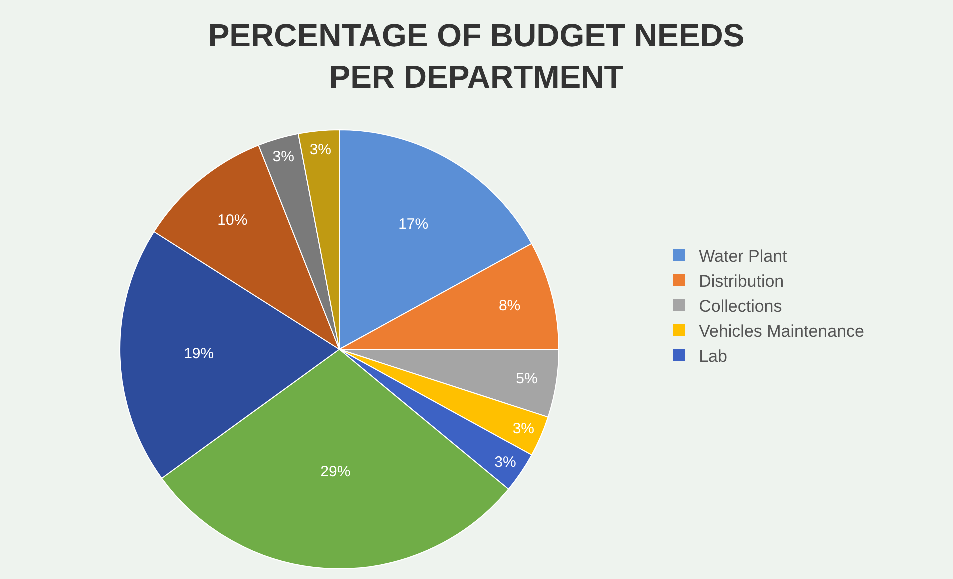 This screenshot has height=579, width=953. I want to click on chart-title: PERCENTAGE OF BUDGET NEEDS PER DEPARTMENT, so click(476, 56).